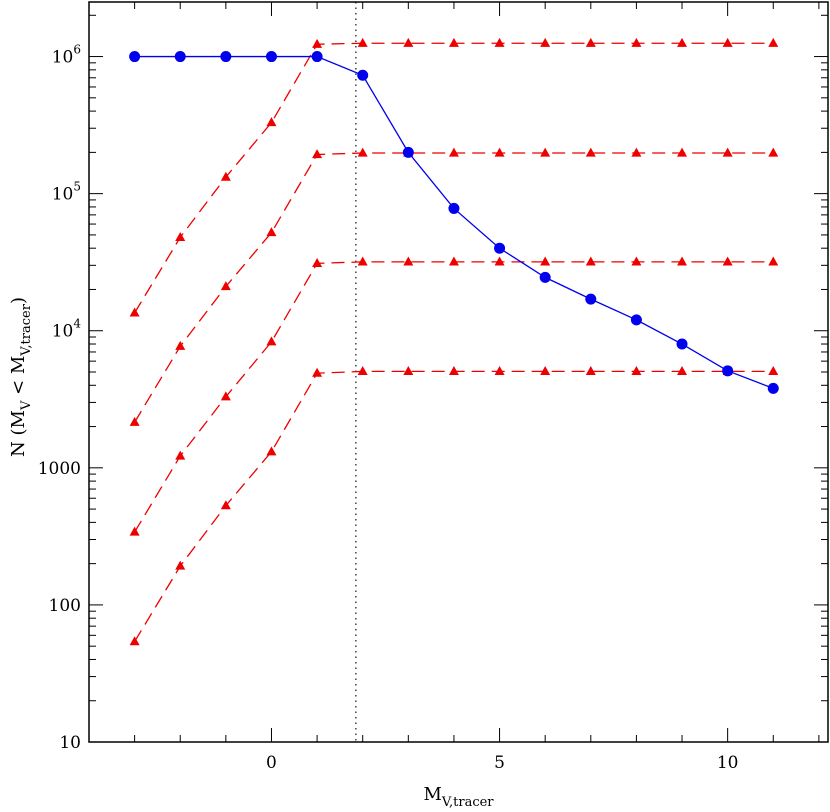  What do you see at coordinates (499, 763) in the screenshot?
I see `x-tick-label: 5` at bounding box center [499, 763].